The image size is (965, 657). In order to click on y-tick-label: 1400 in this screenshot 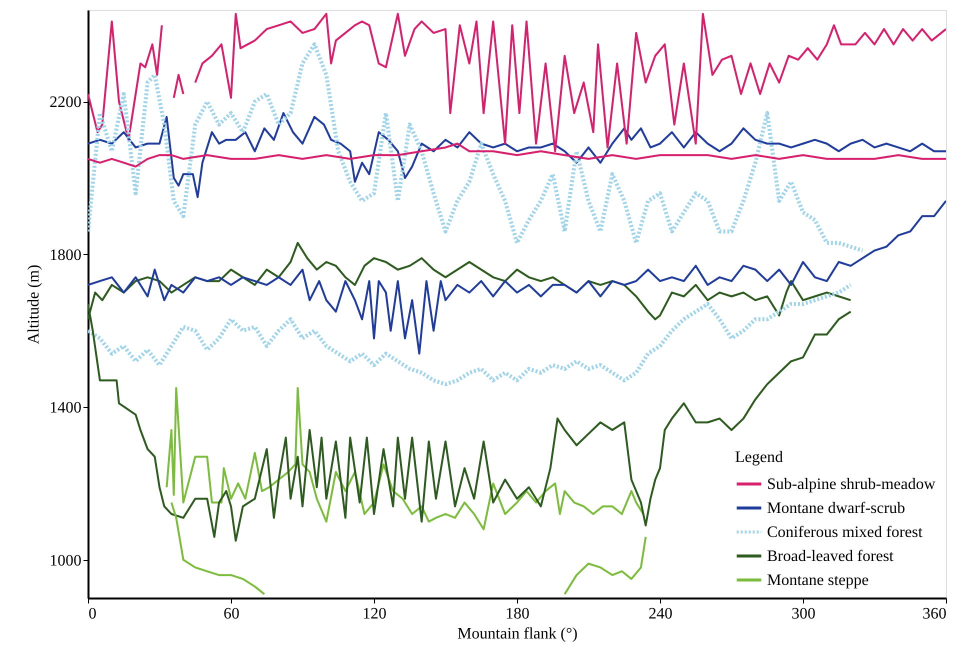, I will do `click(66, 408)`.